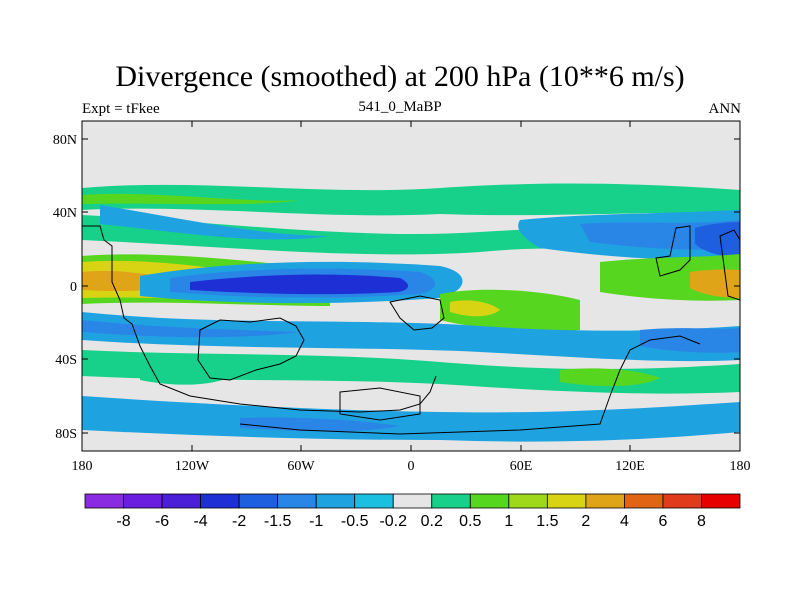 This screenshot has width=800, height=600. I want to click on case-label: 541_0_MaBP, so click(400, 107).